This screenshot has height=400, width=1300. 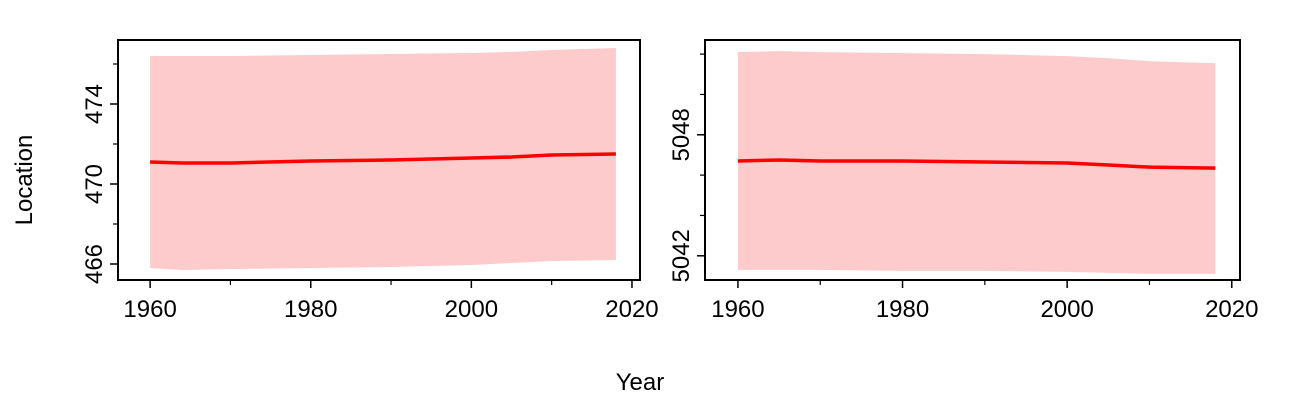 What do you see at coordinates (94, 264) in the screenshot?
I see `y-tick-label: 466` at bounding box center [94, 264].